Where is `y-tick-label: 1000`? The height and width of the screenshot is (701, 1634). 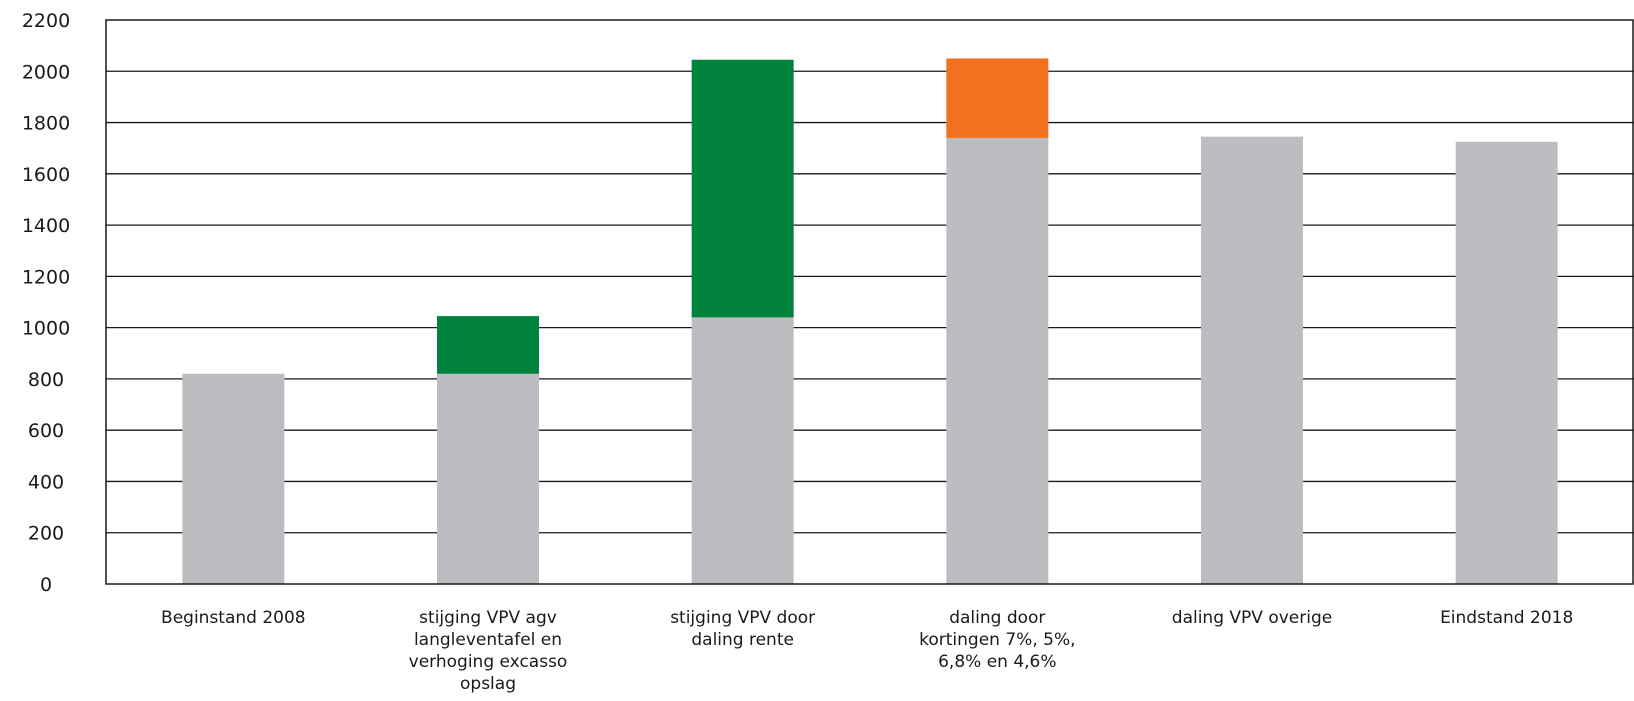 y-tick-label: 1000 is located at coordinates (46, 329).